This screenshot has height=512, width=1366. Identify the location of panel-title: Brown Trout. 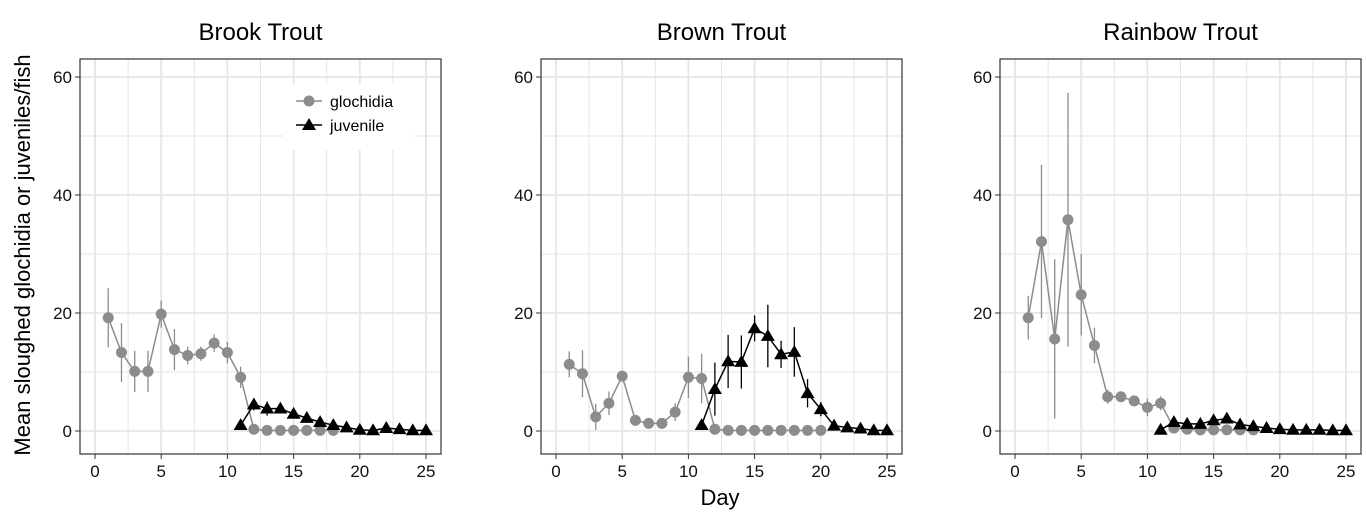
(722, 32).